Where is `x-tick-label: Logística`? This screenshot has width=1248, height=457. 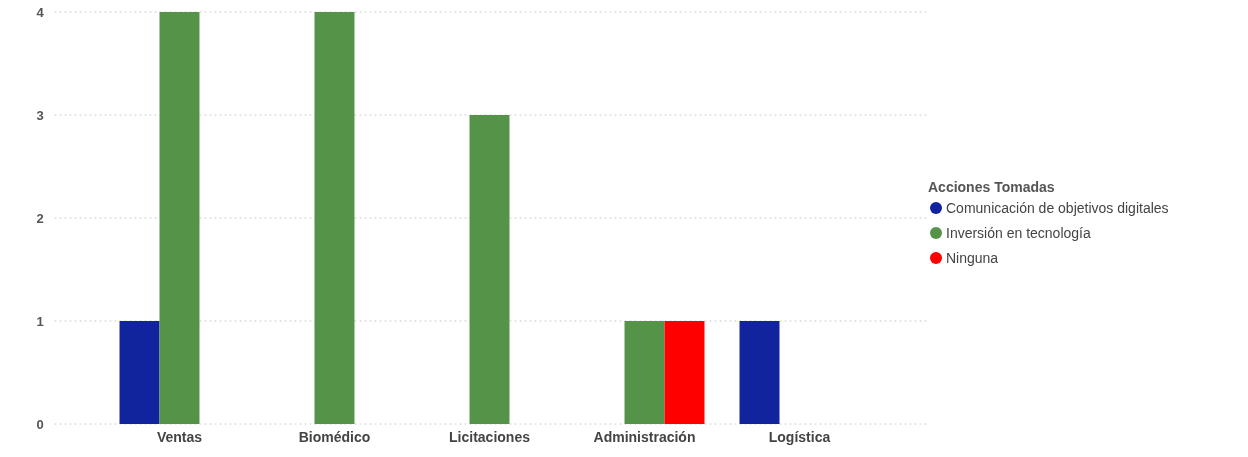 x-tick-label: Logística is located at coordinates (799, 437).